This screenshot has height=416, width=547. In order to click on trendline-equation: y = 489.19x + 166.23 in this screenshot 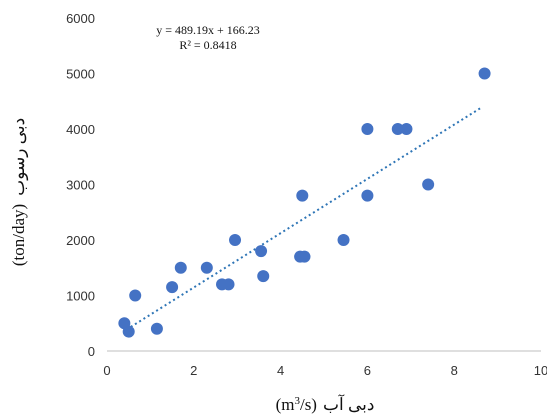, I will do `click(208, 30)`.